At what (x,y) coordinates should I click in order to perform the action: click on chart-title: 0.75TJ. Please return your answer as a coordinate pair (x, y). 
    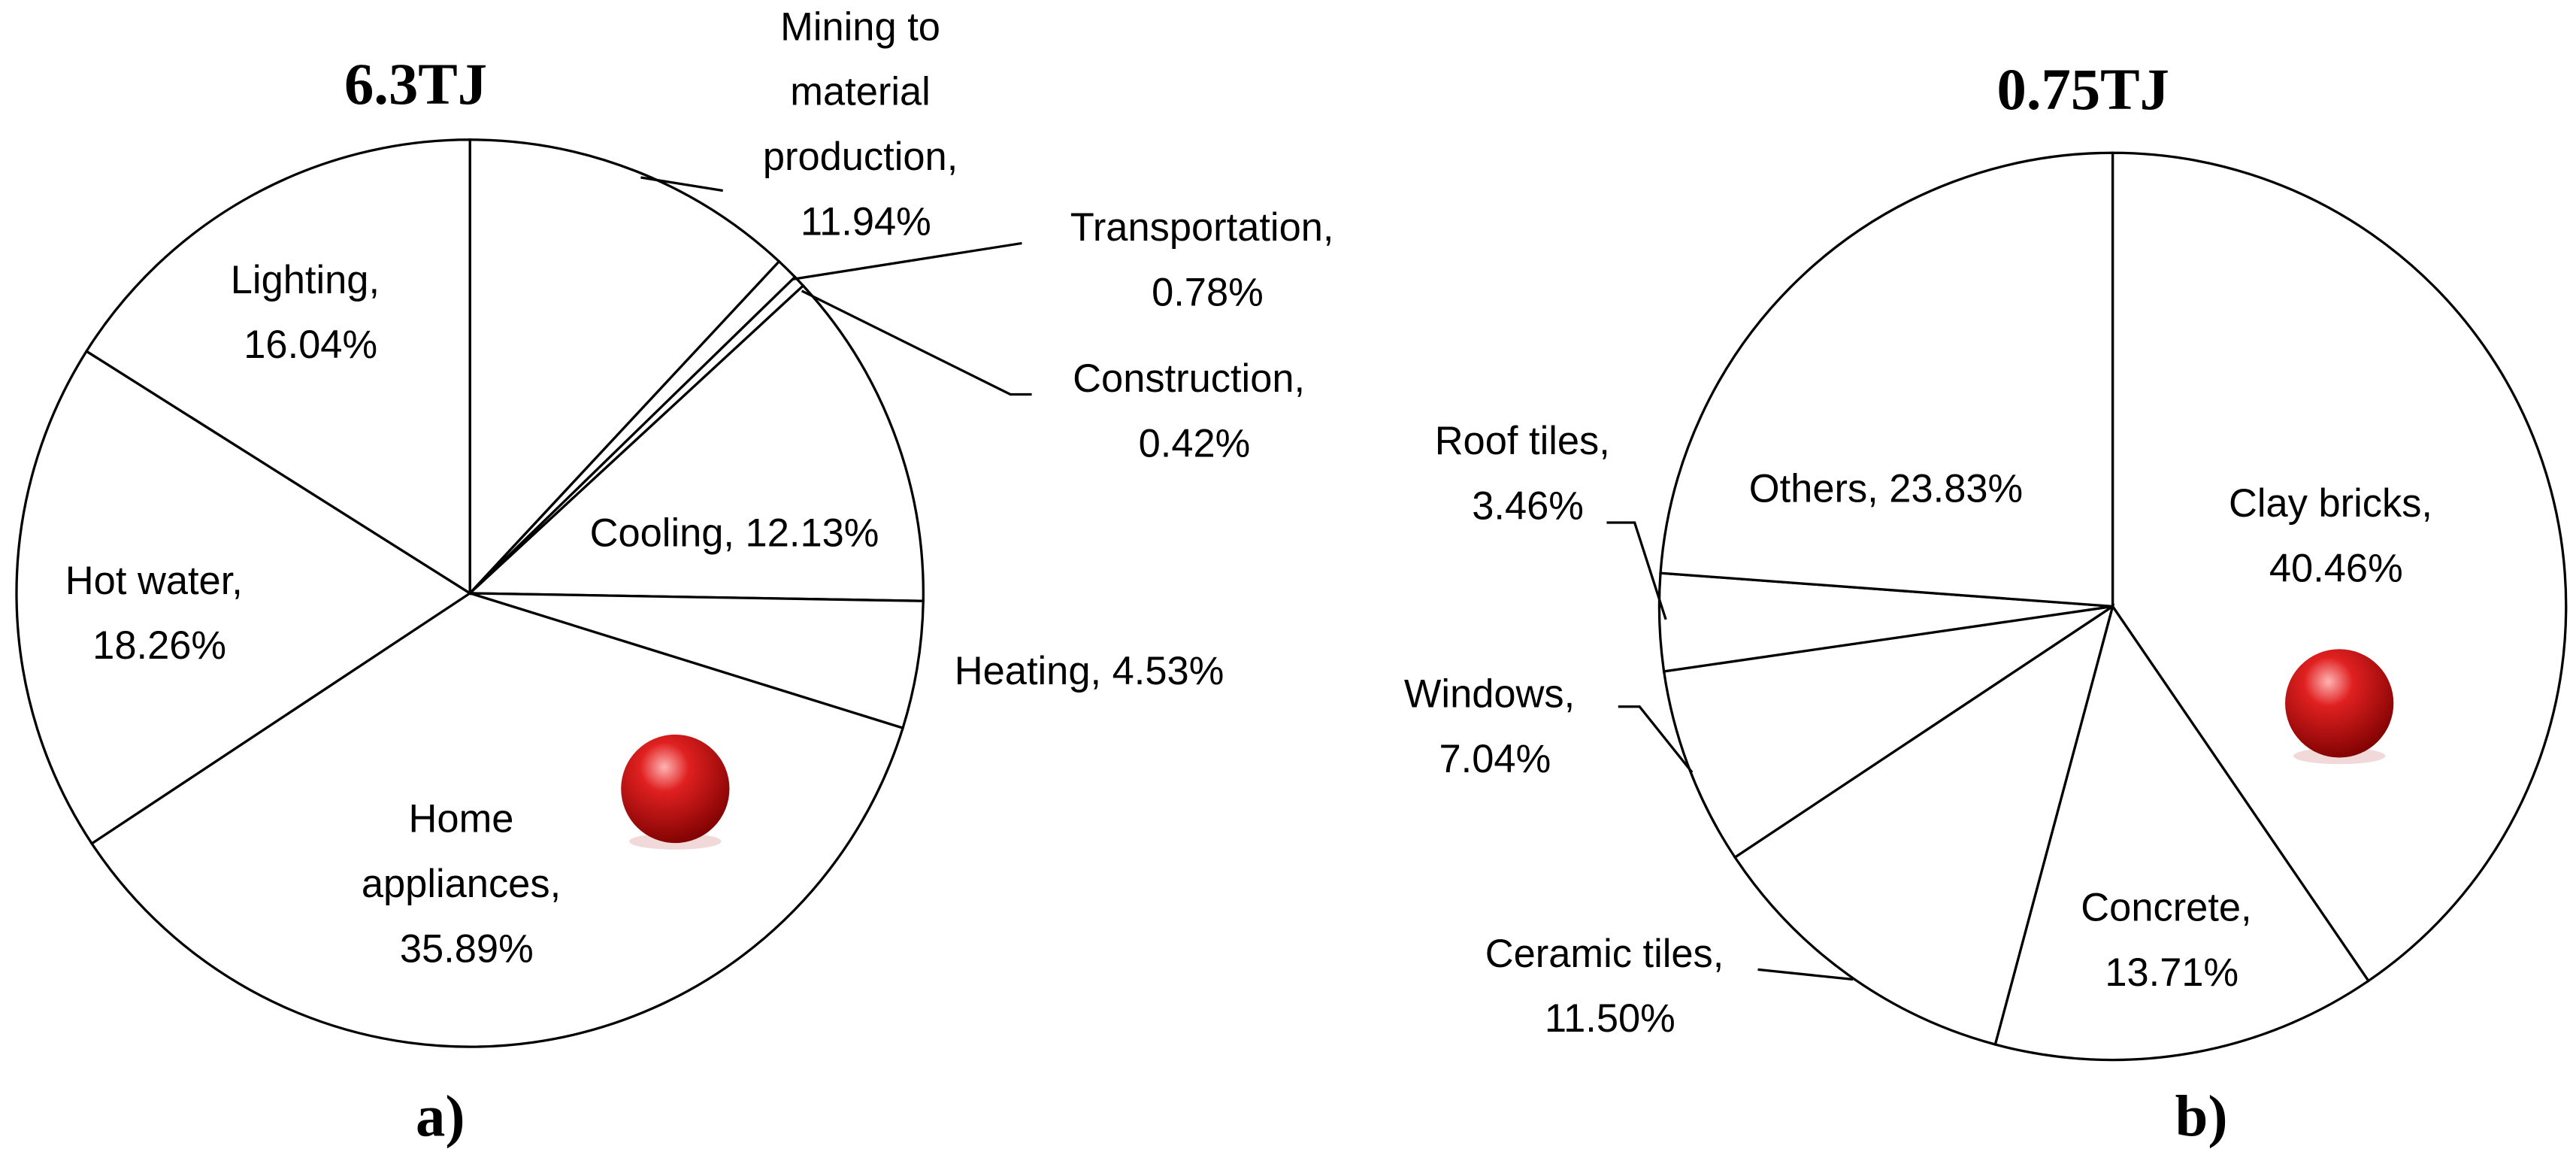
    Looking at the image, I should click on (2083, 90).